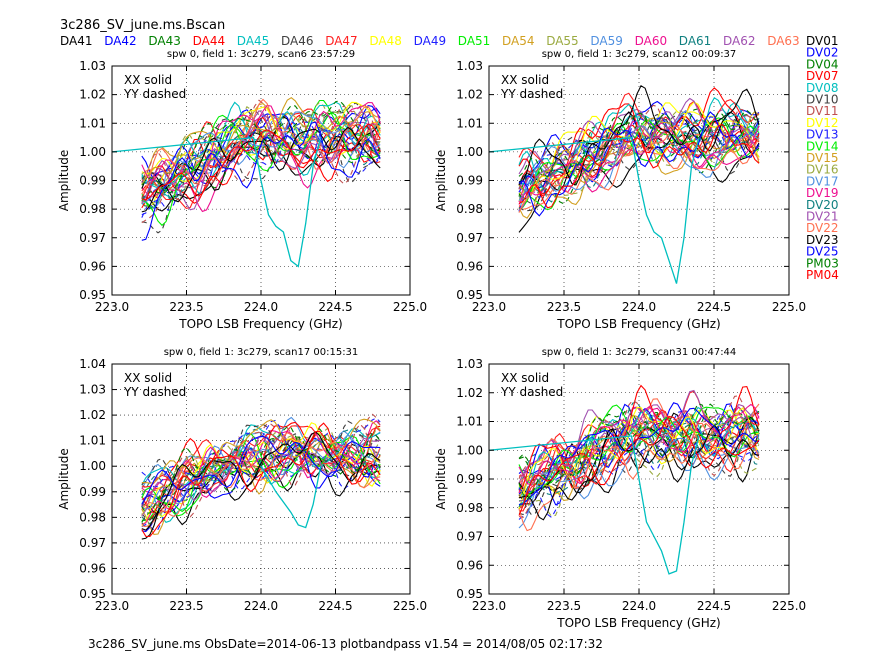 The image size is (877, 661). What do you see at coordinates (822, 170) in the screenshot?
I see `legend-entry-dv16: DV16` at bounding box center [822, 170].